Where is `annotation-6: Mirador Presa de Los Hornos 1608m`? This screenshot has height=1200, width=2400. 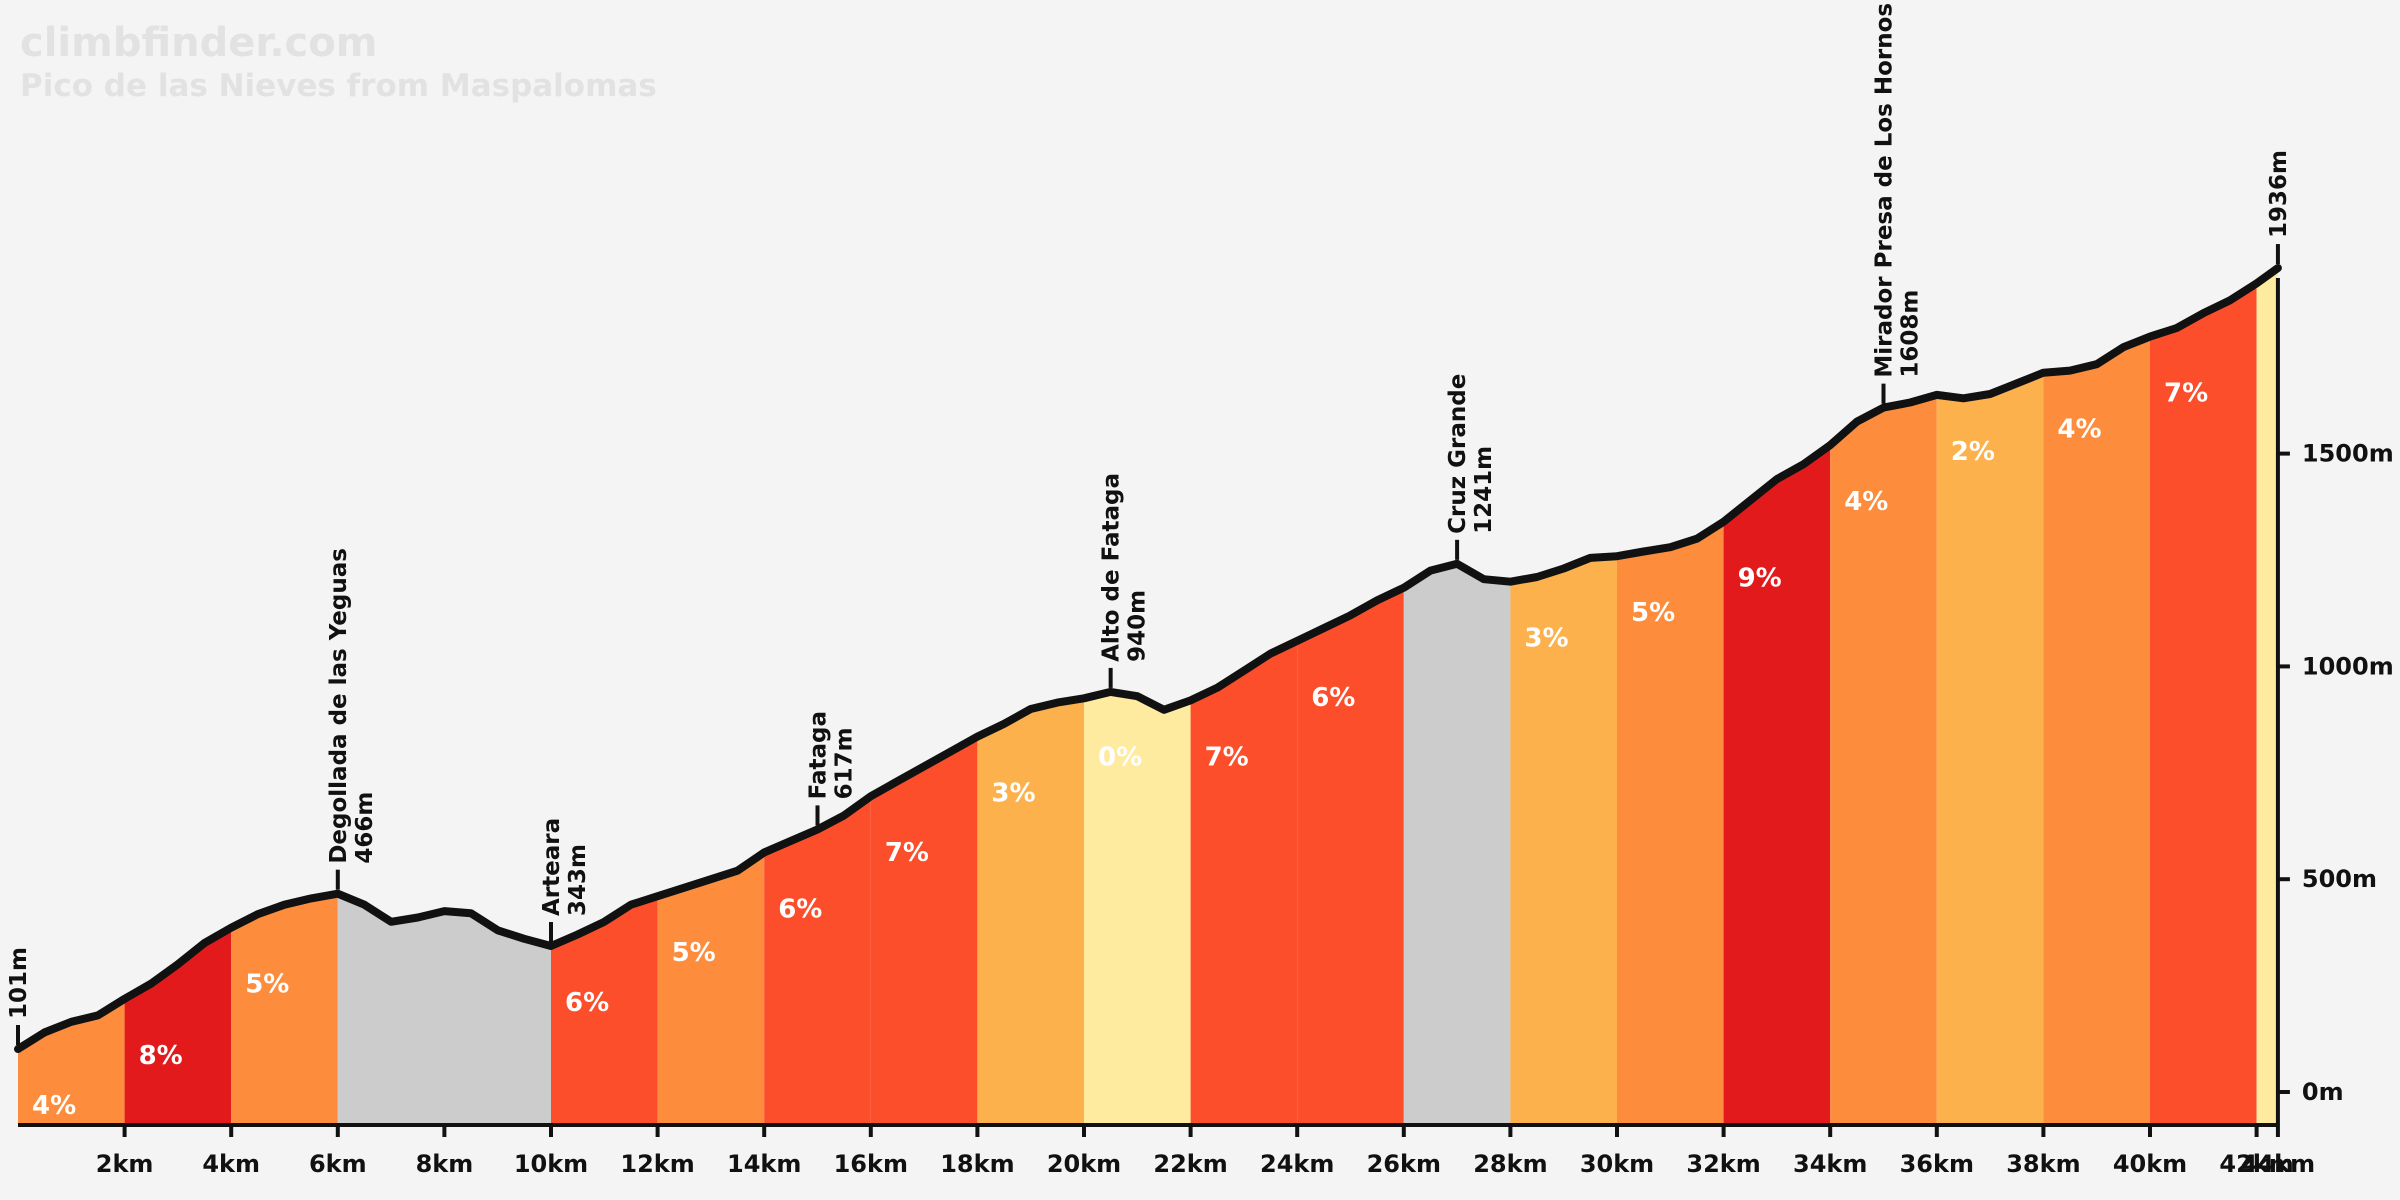 annotation-6: Mirador Presa de Los Hornos 1608m is located at coordinates (1898, 190).